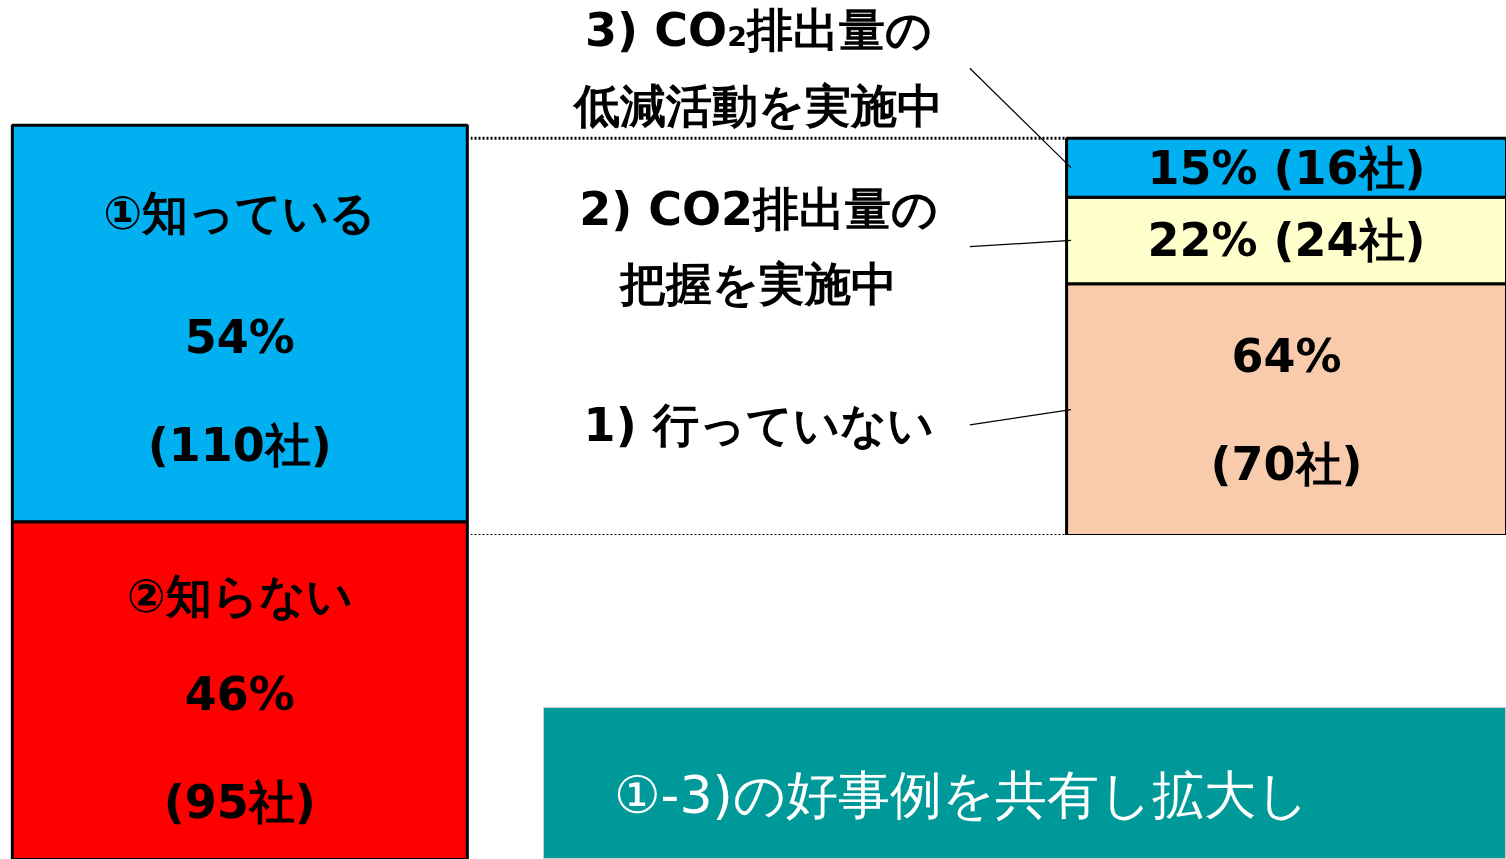 This screenshot has width=1506, height=859. What do you see at coordinates (239, 748) in the screenshot?
I see `data-label: 46% (95社)` at bounding box center [239, 748].